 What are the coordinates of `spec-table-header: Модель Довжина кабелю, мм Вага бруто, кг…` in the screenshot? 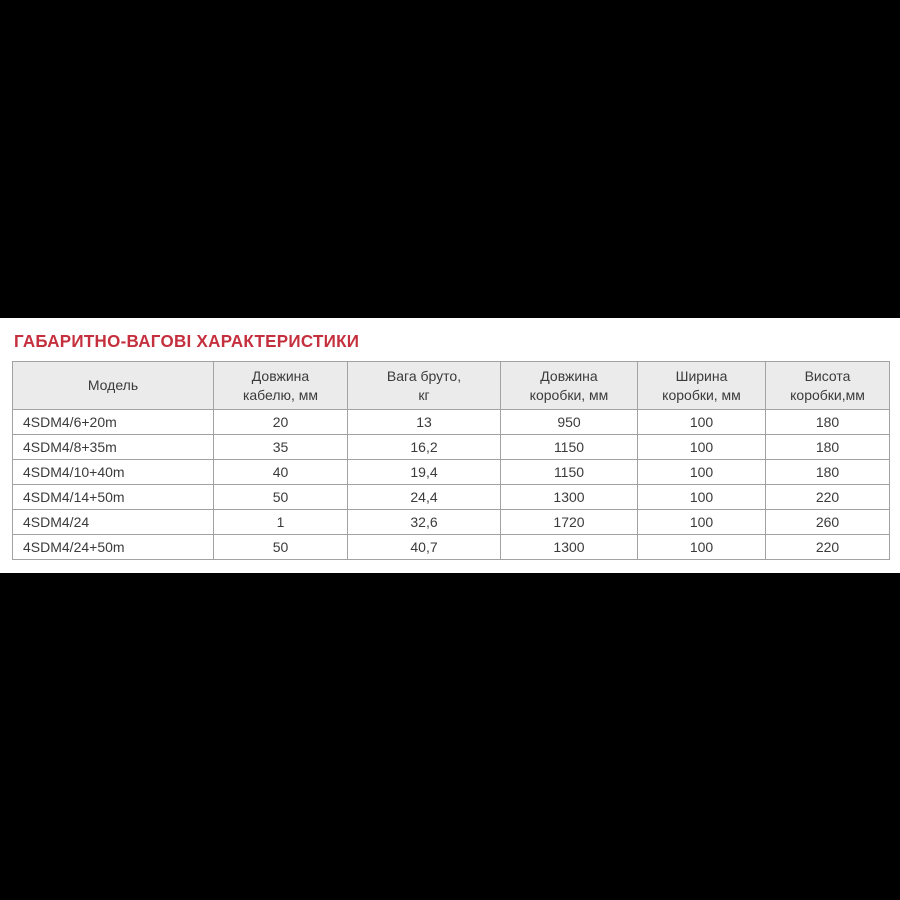 It's located at (451, 385).